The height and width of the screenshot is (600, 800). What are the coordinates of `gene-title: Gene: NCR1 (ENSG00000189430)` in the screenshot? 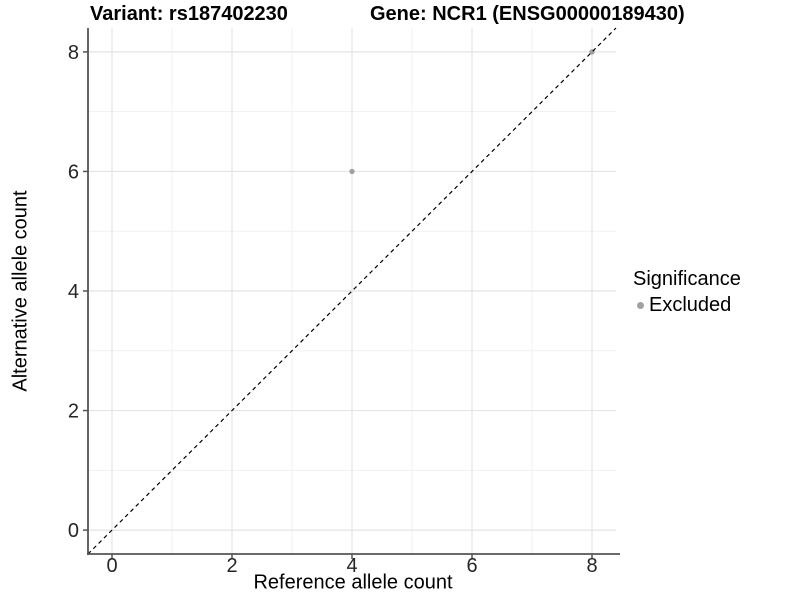 It's located at (527, 14).